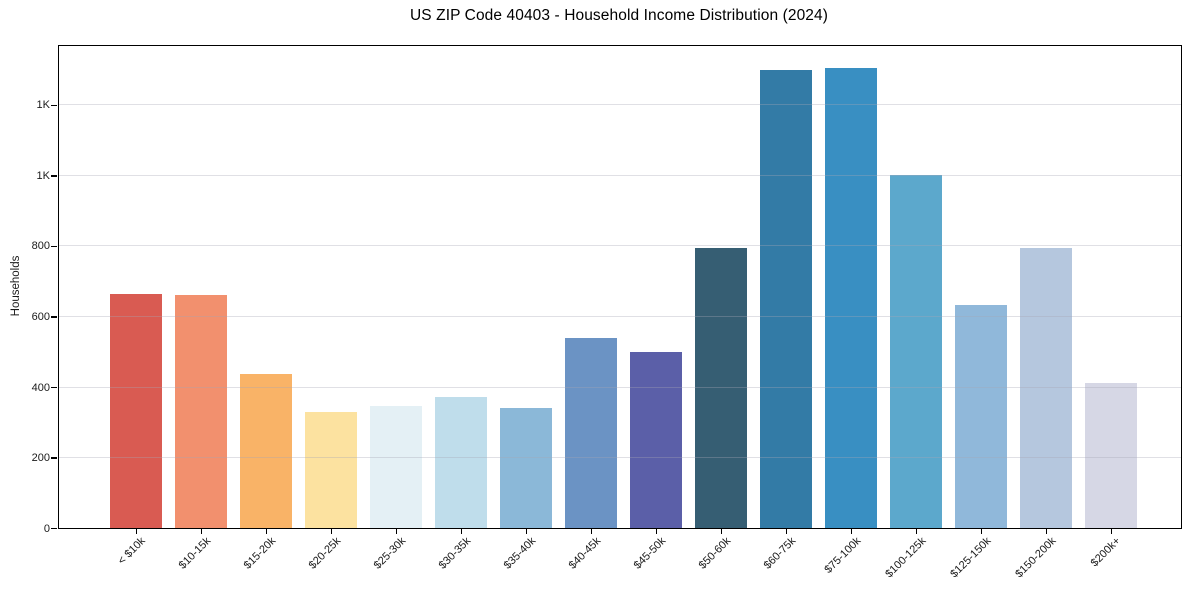 The image size is (1189, 590). Describe the element at coordinates (842, 555) in the screenshot. I see `x-tick-label: $75-100k` at that location.